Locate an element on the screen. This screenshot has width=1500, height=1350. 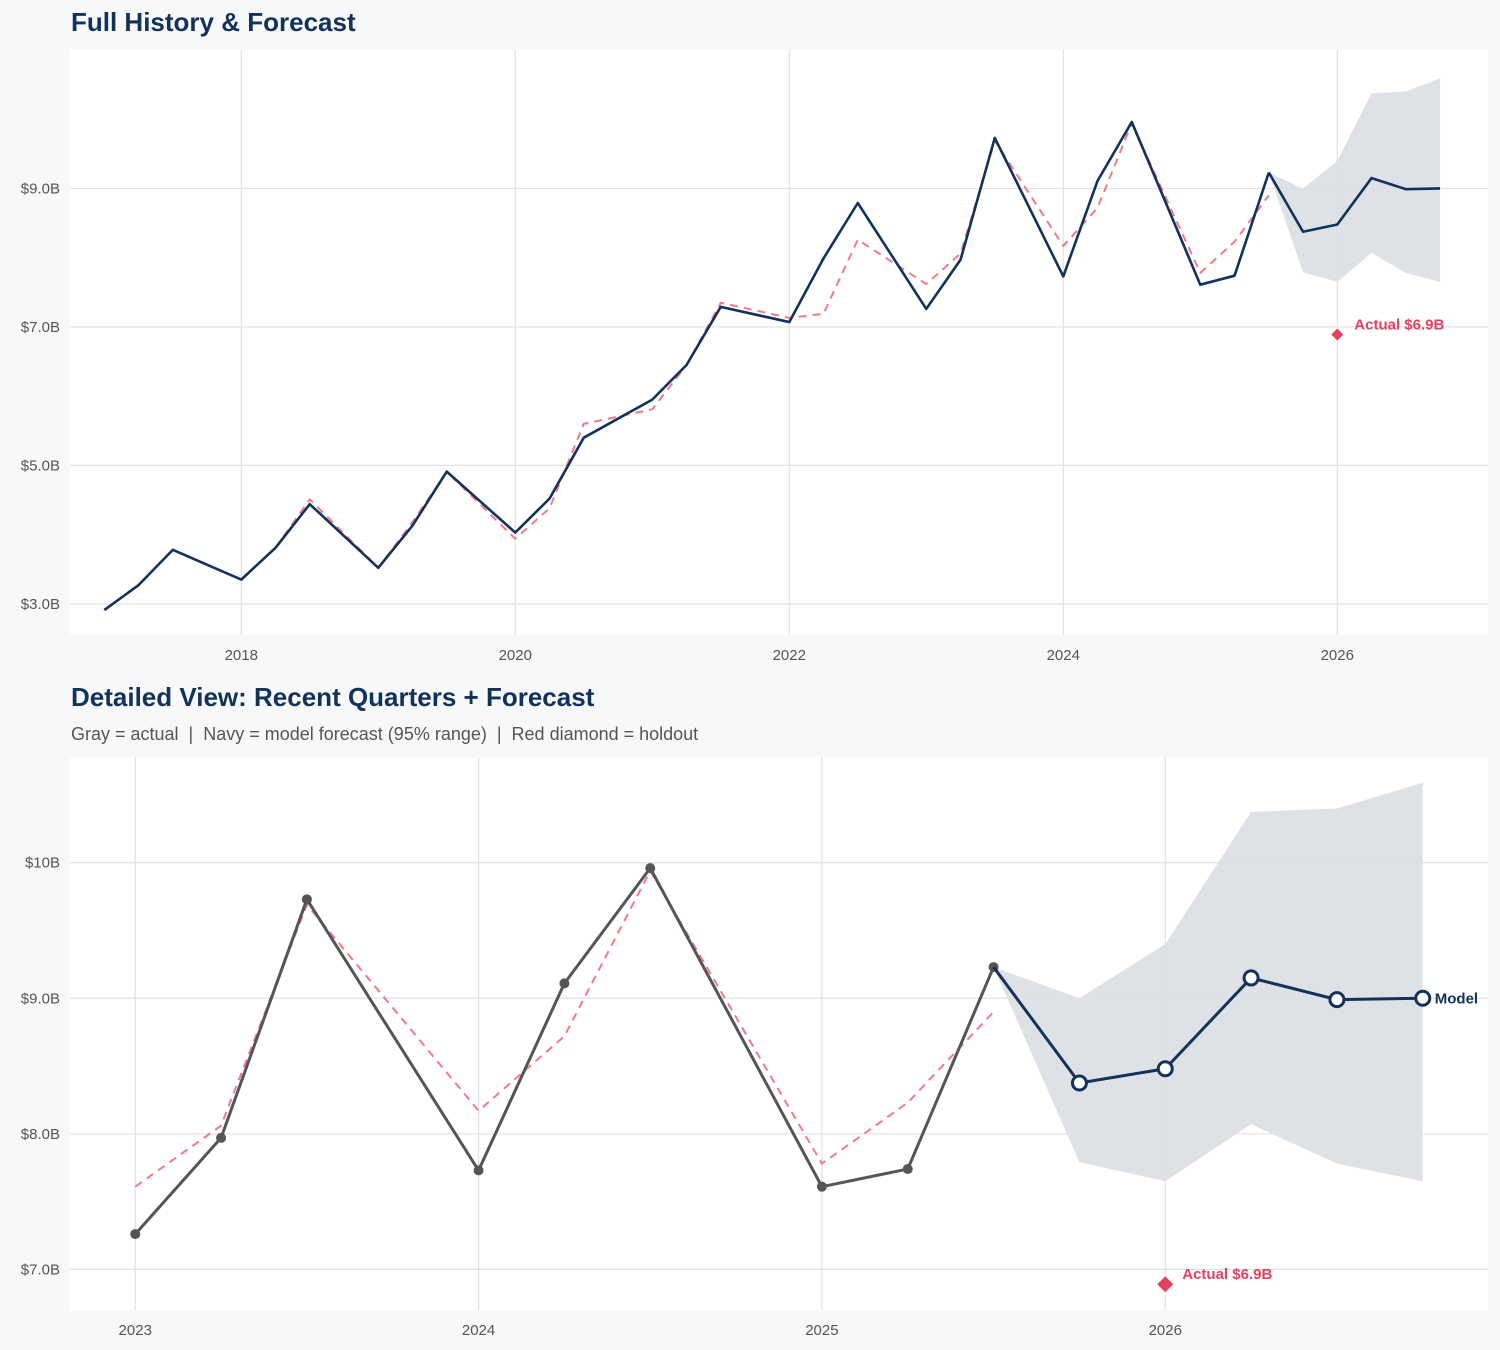
y-tick-label: $8.0B is located at coordinates (40, 1134).